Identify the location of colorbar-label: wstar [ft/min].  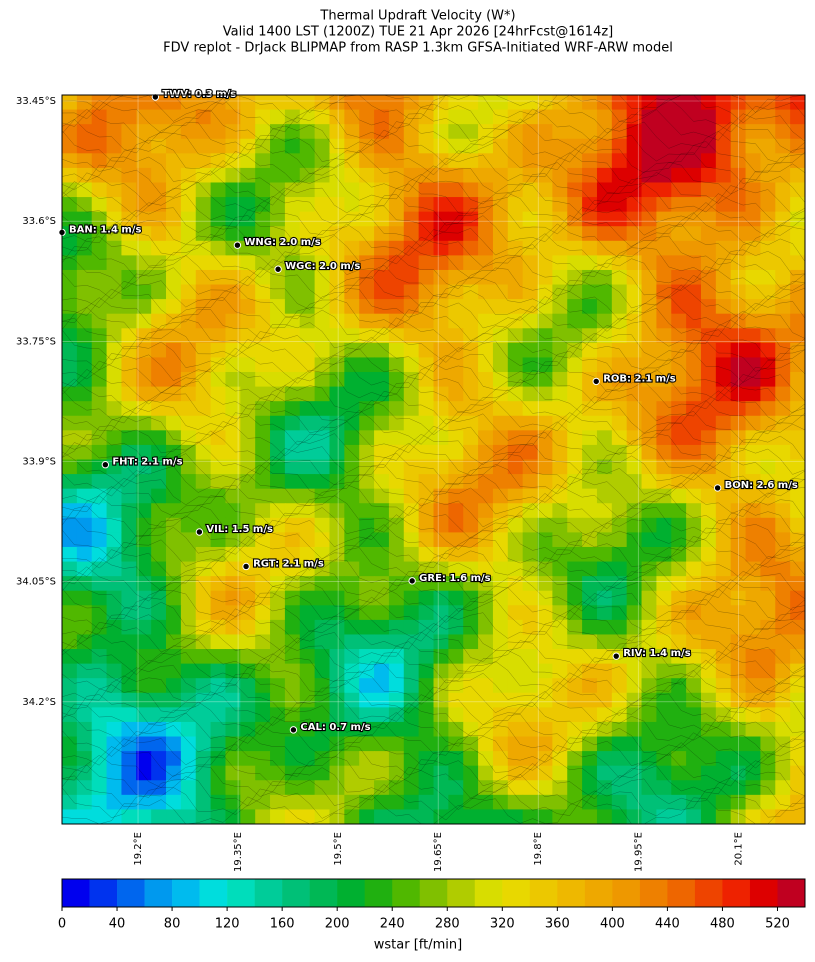
(418, 945).